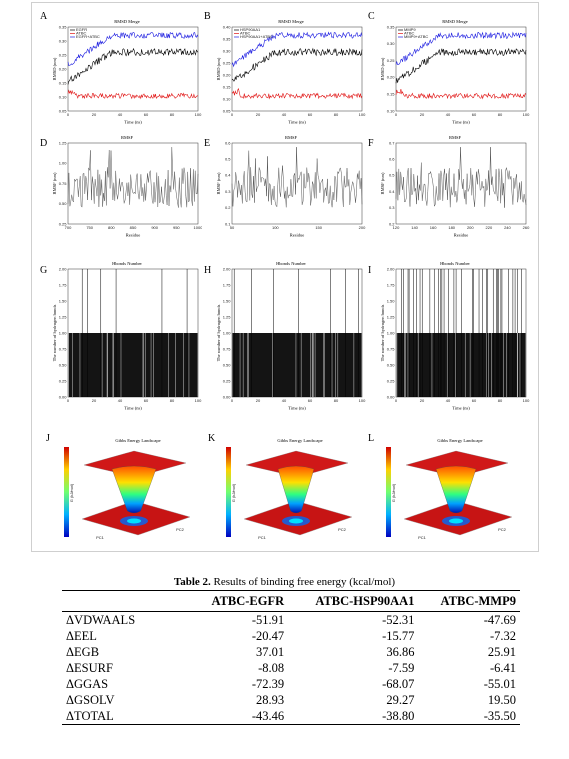 This screenshot has height=759, width=569. What do you see at coordinates (370, 270) in the screenshot?
I see `panel-letter: I` at bounding box center [370, 270].